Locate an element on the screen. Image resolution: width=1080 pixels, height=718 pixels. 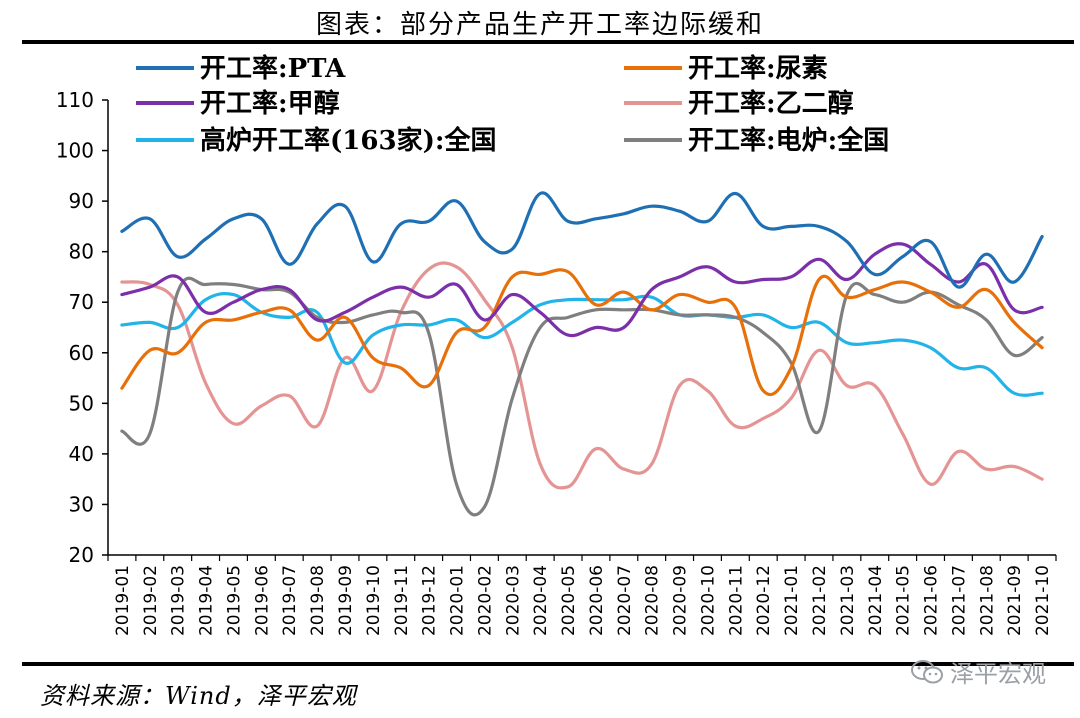
legend-entry-0: 开工率:PTA is located at coordinates (241, 68).